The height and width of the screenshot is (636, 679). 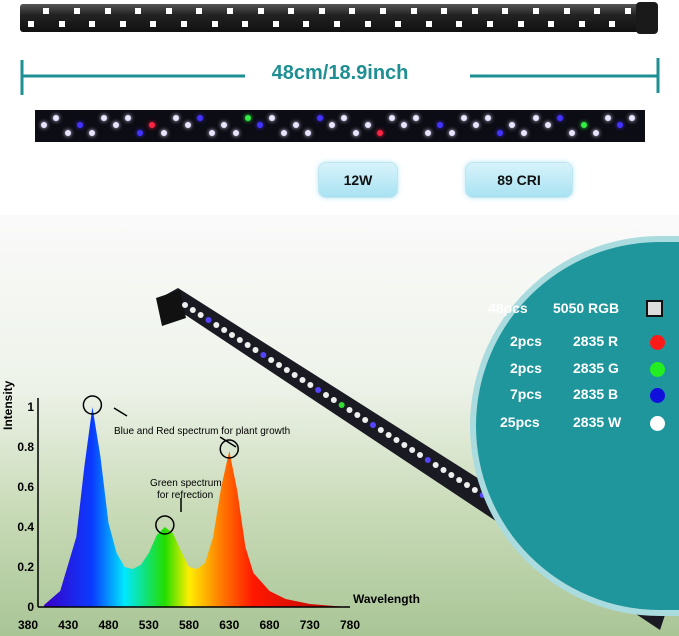 I want to click on spectrum-area, so click(x=197, y=507).